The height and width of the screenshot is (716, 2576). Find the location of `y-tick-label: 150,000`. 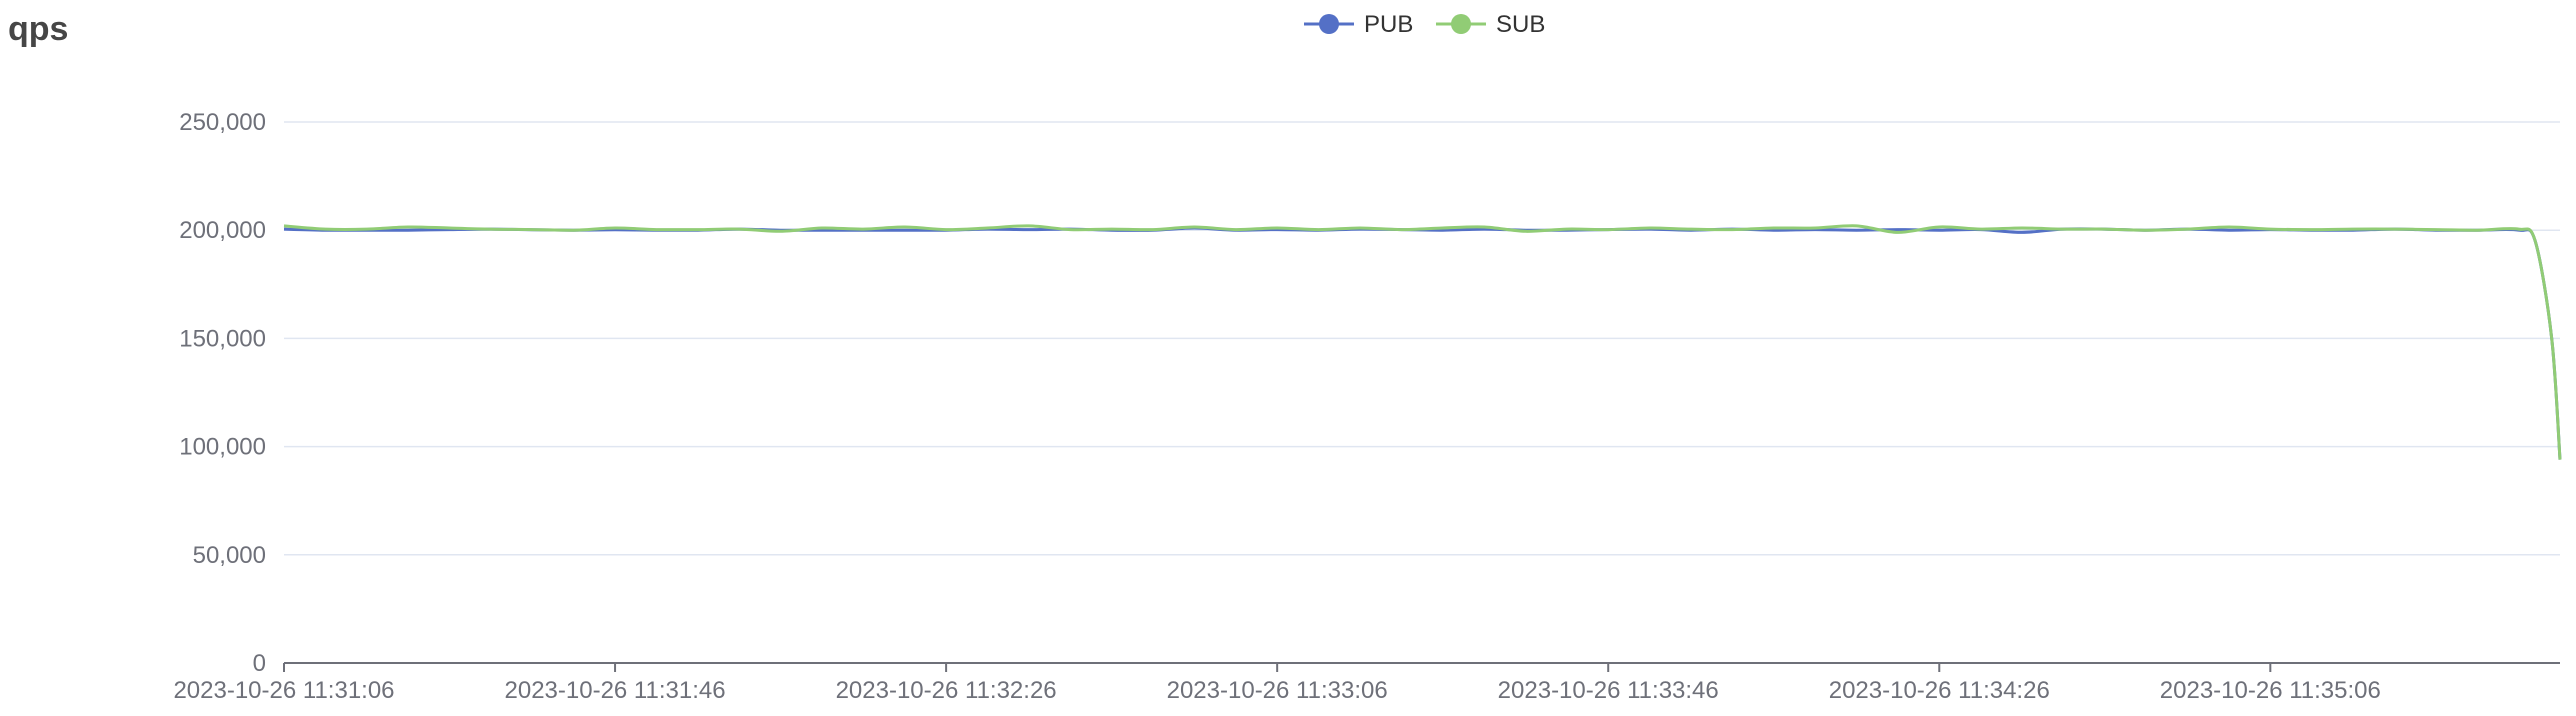

y-tick-label: 150,000 is located at coordinates (222, 338).